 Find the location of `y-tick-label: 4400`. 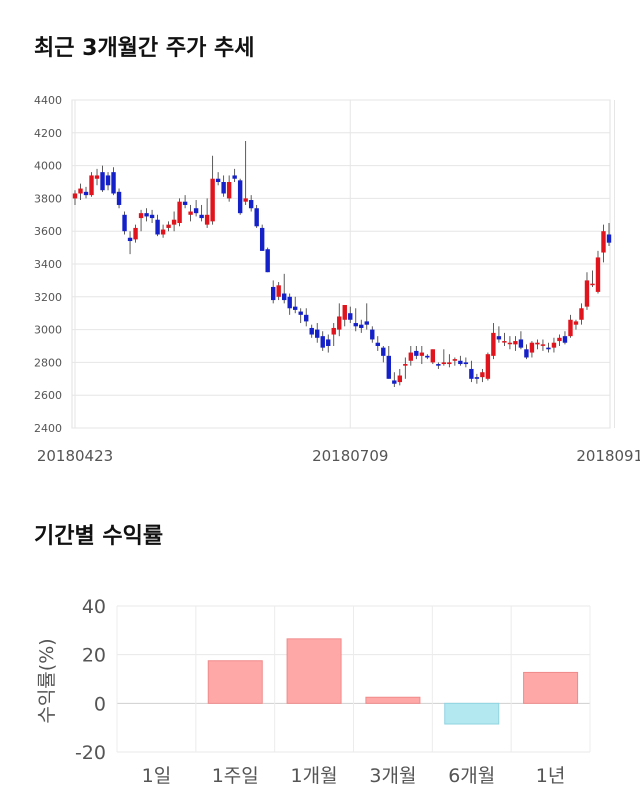

y-tick-label: 4400 is located at coordinates (48, 100).